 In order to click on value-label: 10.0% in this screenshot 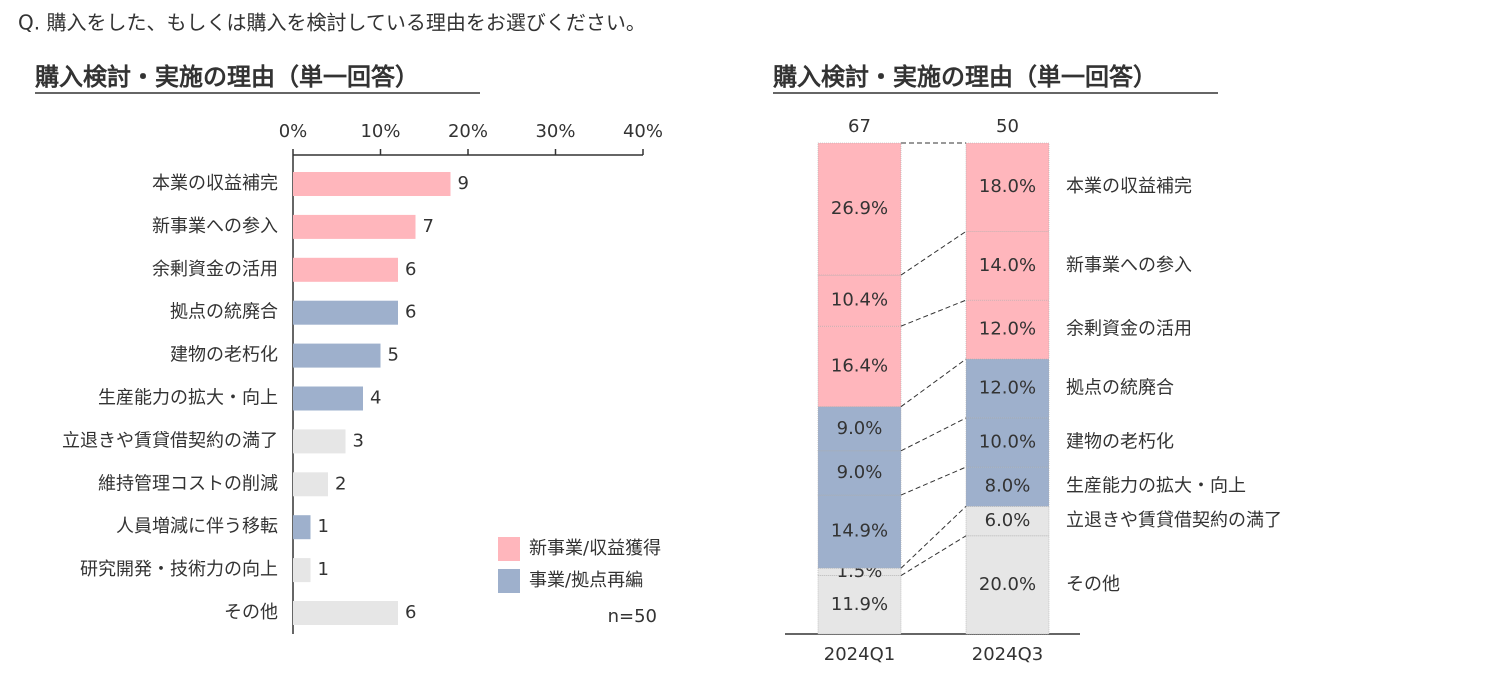, I will do `click(1007, 442)`.